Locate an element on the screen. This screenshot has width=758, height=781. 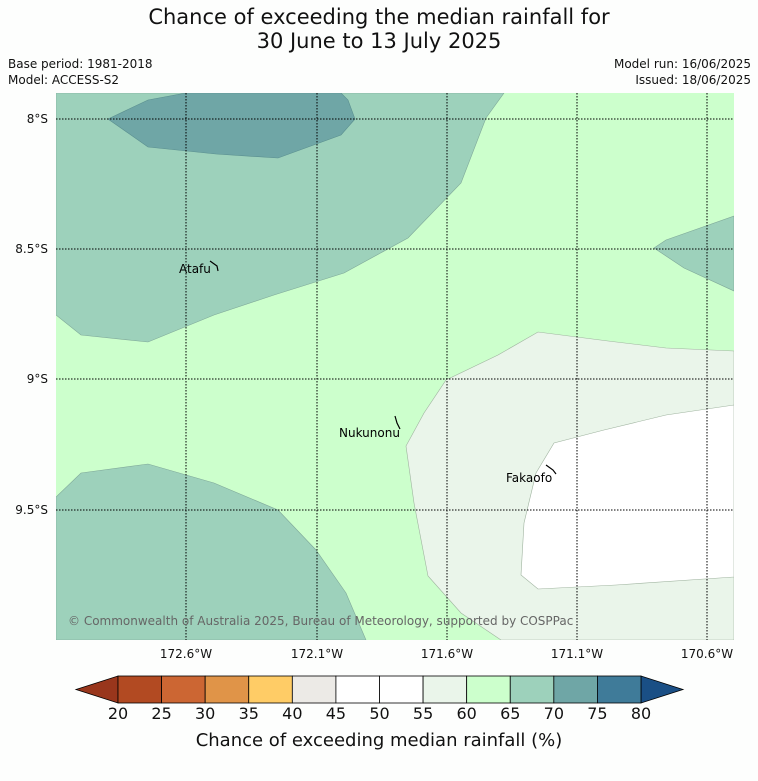
atoll-nukunonu-shape is located at coordinates (397, 422).